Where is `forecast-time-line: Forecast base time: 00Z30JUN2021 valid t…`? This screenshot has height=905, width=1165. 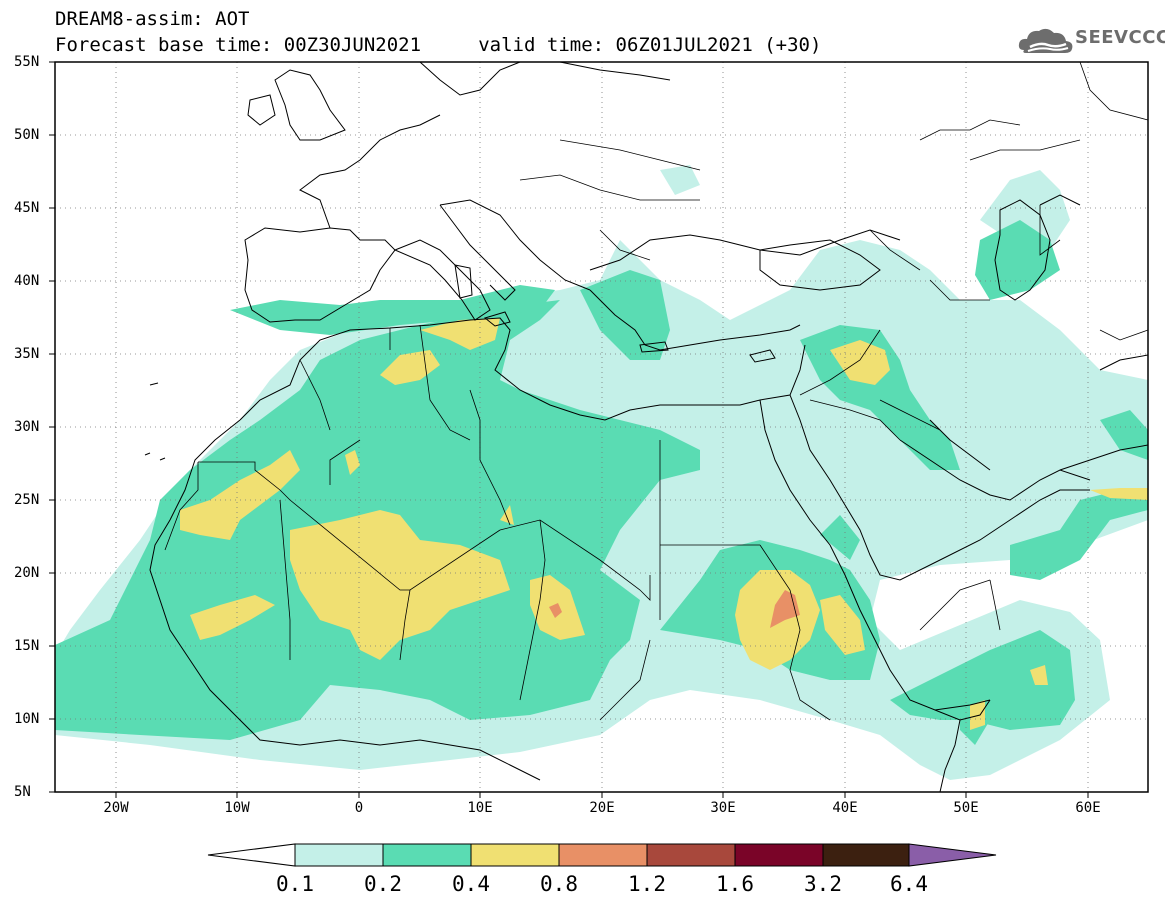 forecast-time-line: Forecast base time: 00Z30JUN2021 valid t… is located at coordinates (438, 45).